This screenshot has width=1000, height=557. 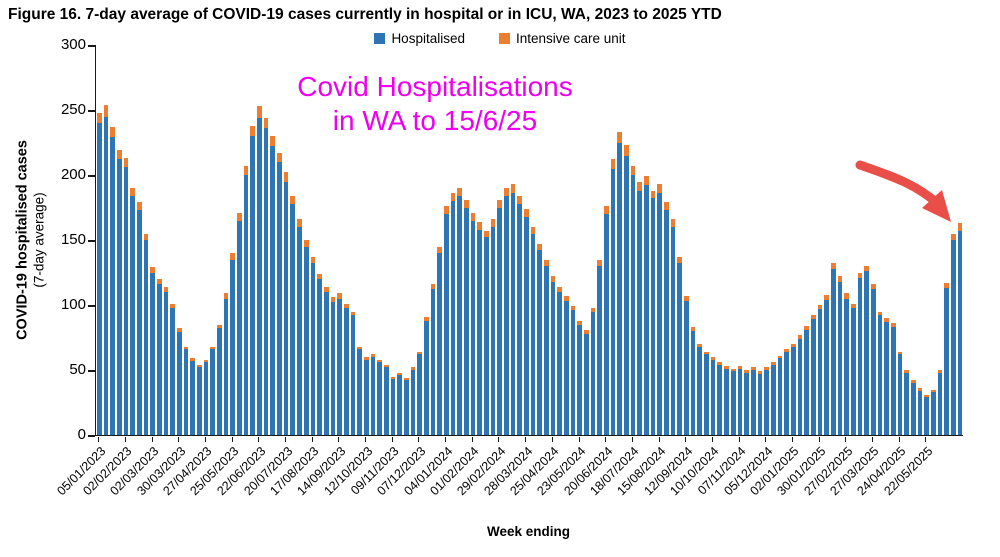 I want to click on legend-label-hospitalised: Hospitalised, so click(x=428, y=38).